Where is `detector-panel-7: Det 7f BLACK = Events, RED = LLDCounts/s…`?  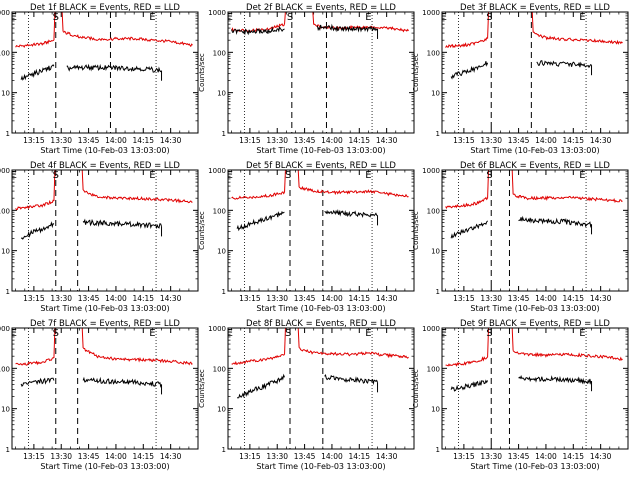
detector-panel-7: Det 7f BLACK = Events, RED = LLDCounts/s… is located at coordinates (99, 395).